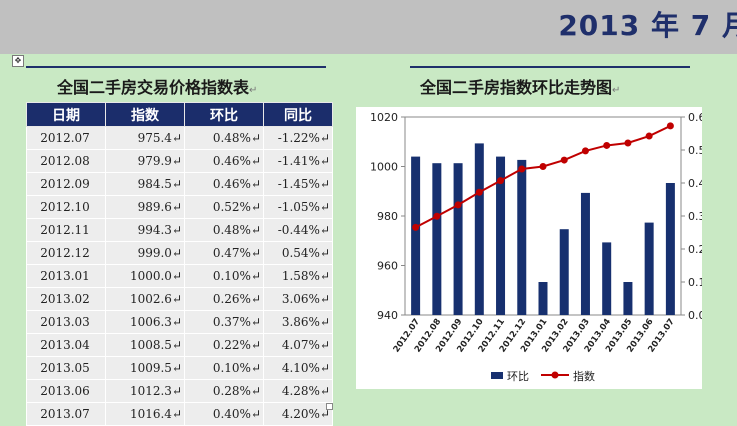  I want to click on cell-date-text: 2012.09, so click(65, 184).